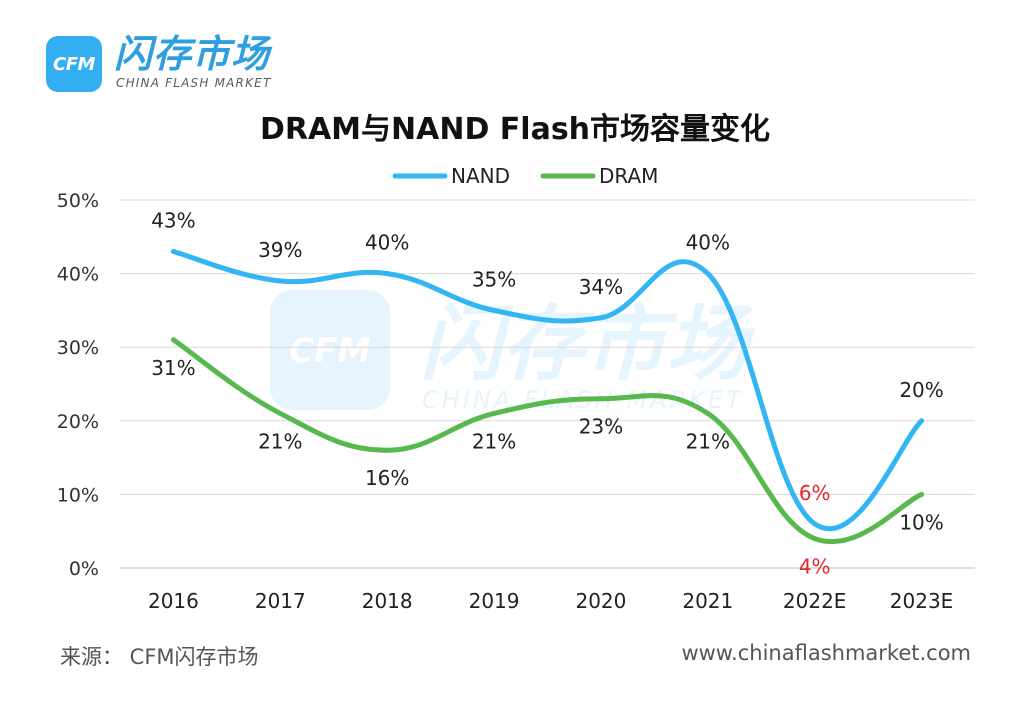  I want to click on data-label-dram: 10%, so click(921, 522).